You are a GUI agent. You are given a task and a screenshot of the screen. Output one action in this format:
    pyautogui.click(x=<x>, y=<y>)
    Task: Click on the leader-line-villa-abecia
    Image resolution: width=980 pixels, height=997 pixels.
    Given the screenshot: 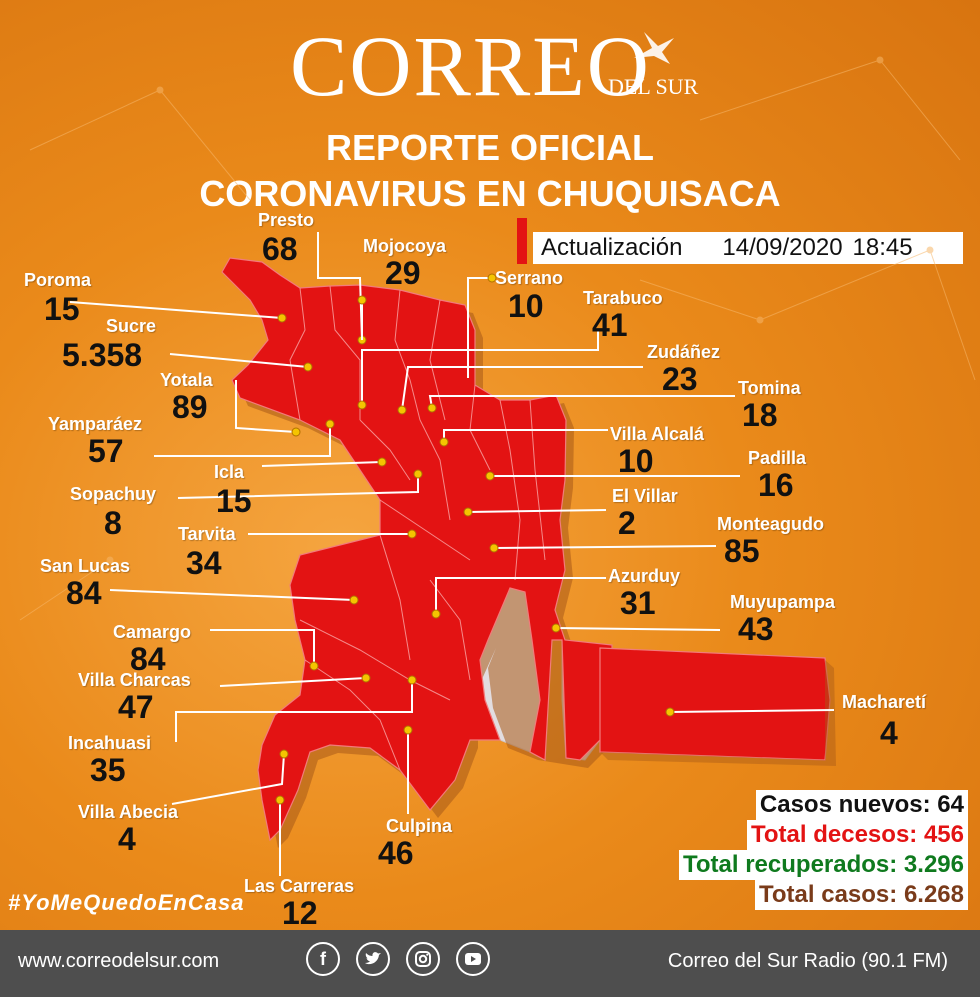 What is the action you would take?
    pyautogui.click(x=228, y=779)
    